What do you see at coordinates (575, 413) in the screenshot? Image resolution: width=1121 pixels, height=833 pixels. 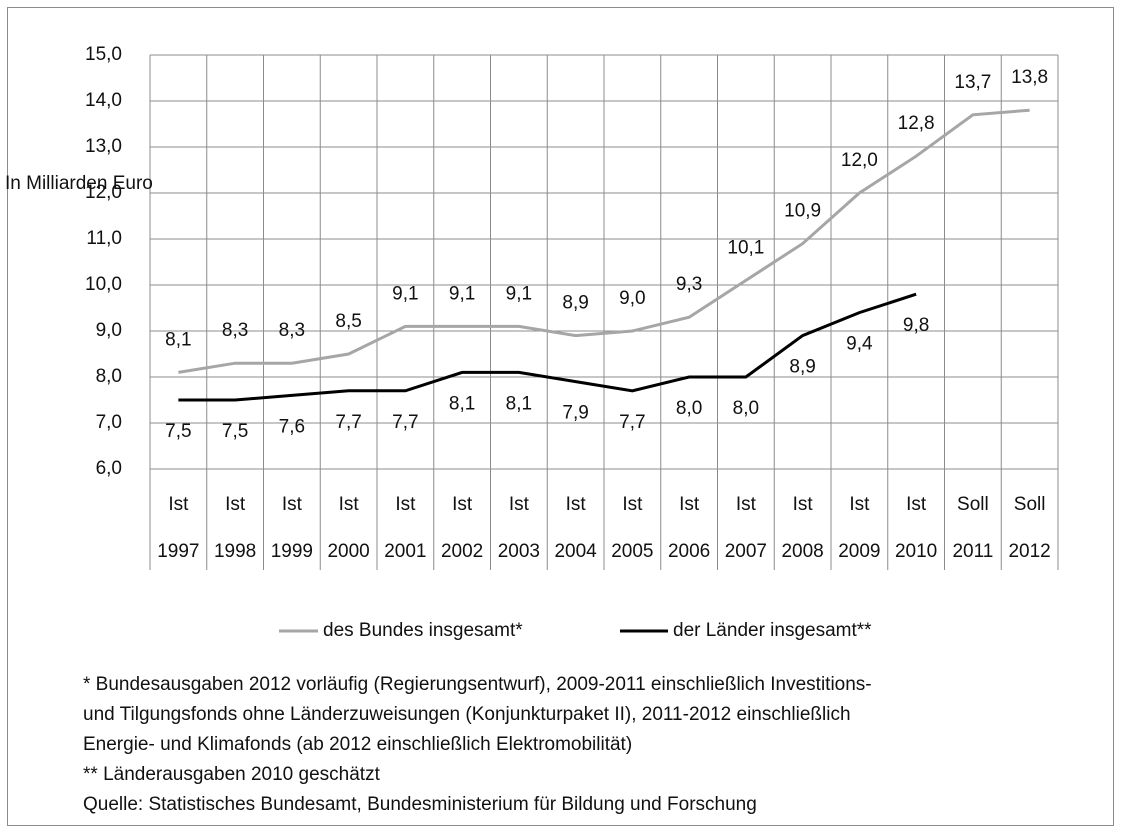 I see `data-label: 7,9` at bounding box center [575, 413].